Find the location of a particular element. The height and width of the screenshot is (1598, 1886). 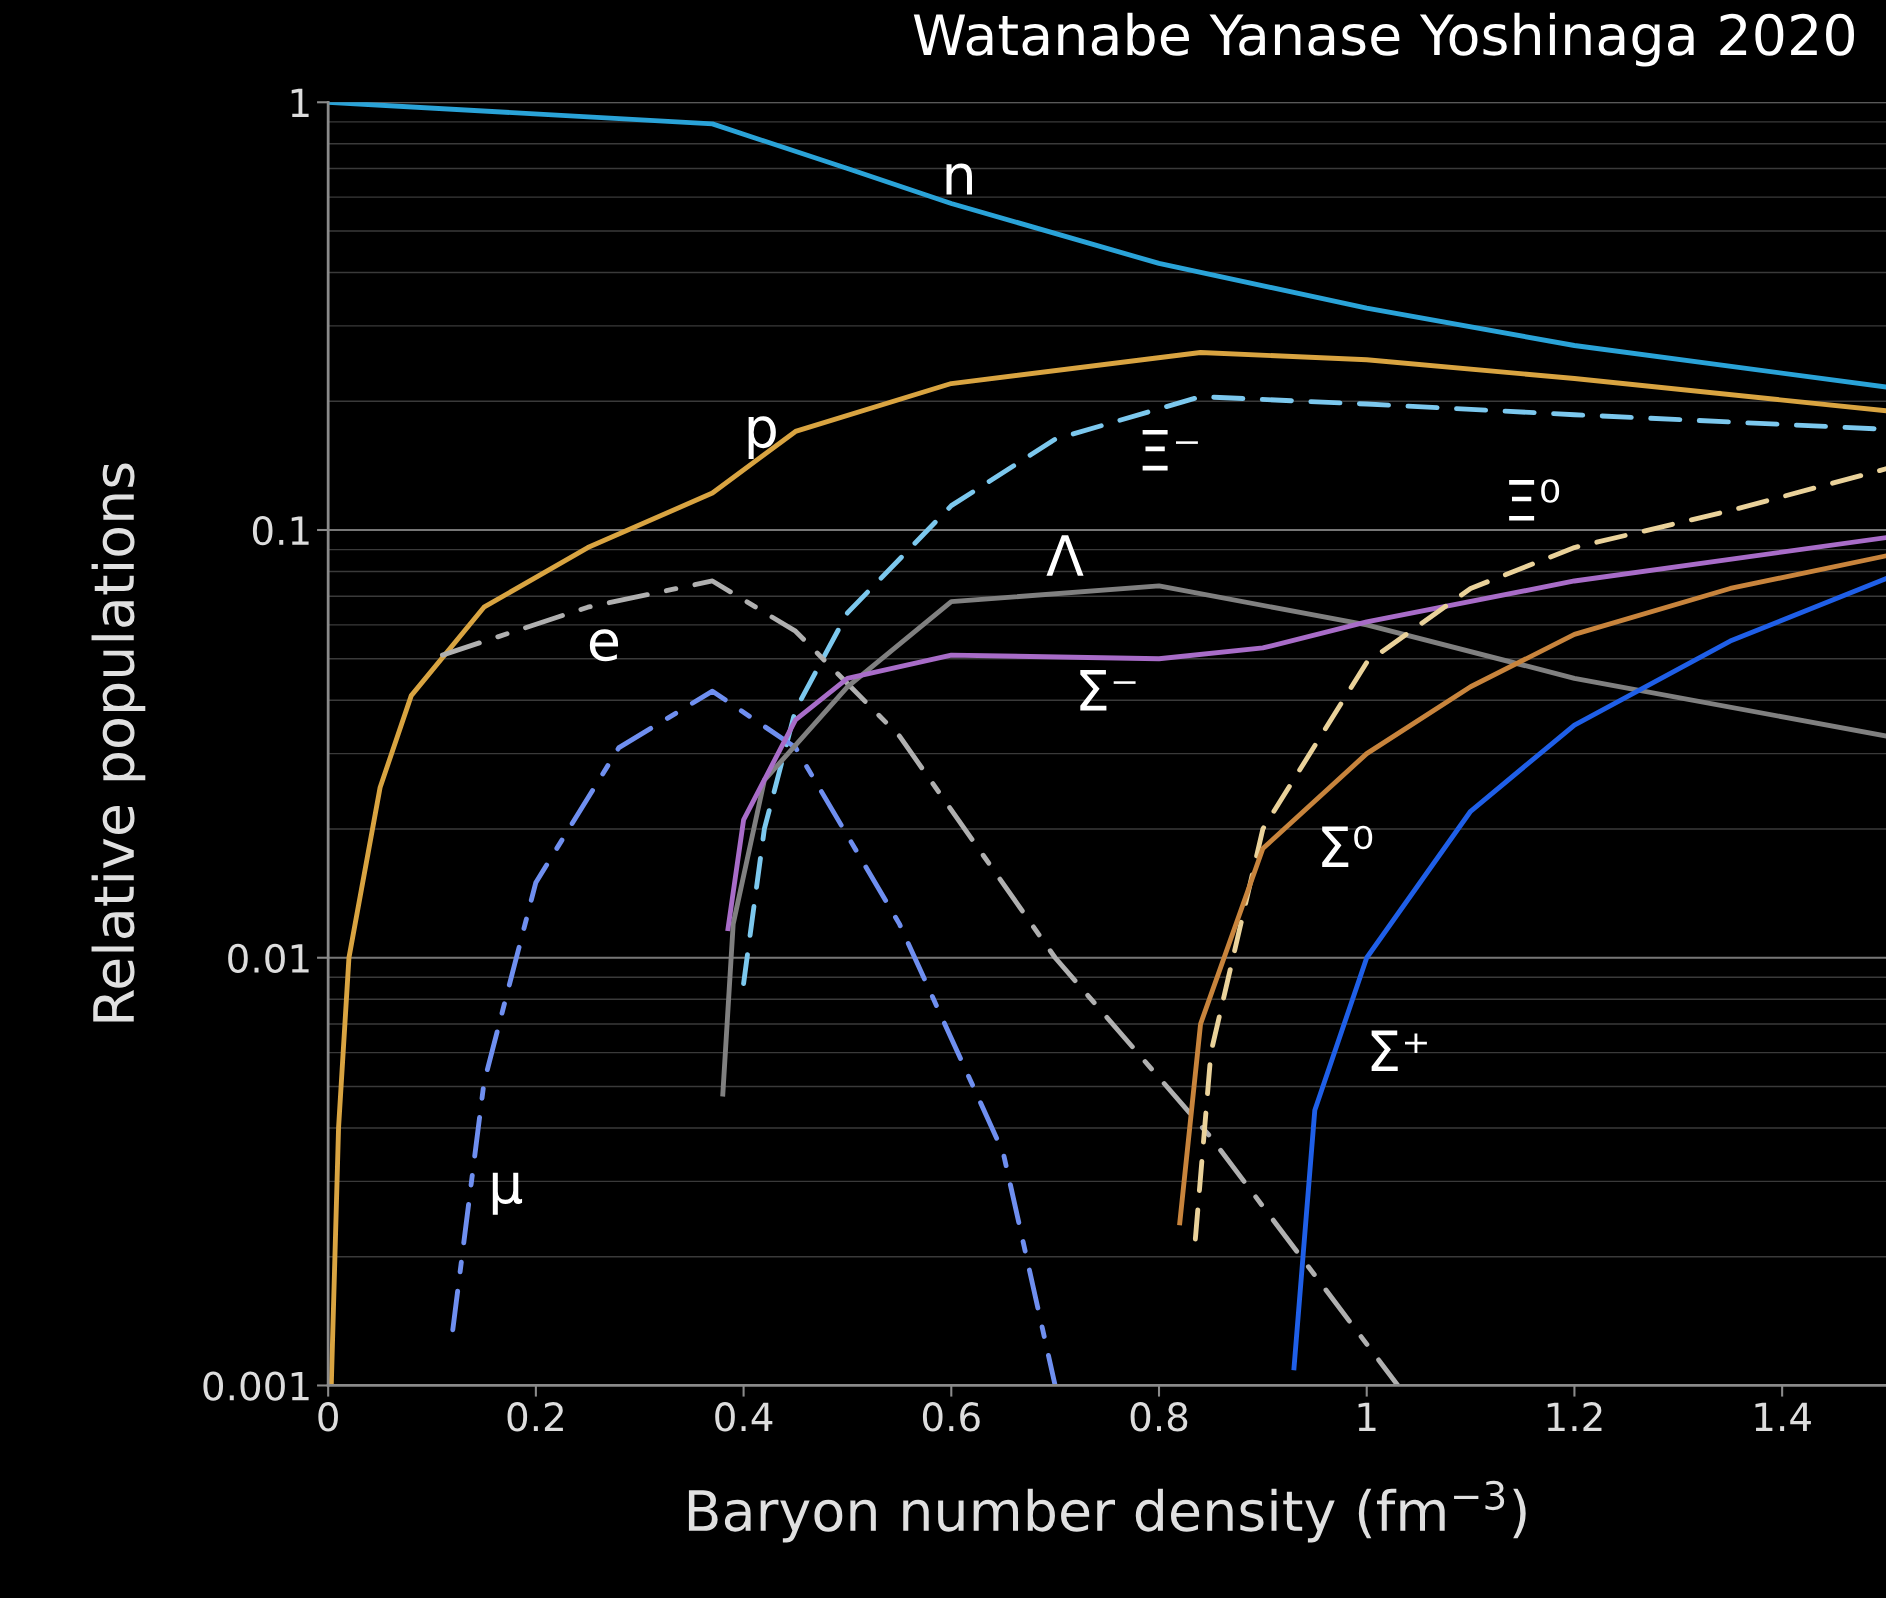

x-tick-label: 1.4 is located at coordinates (1783, 1416).